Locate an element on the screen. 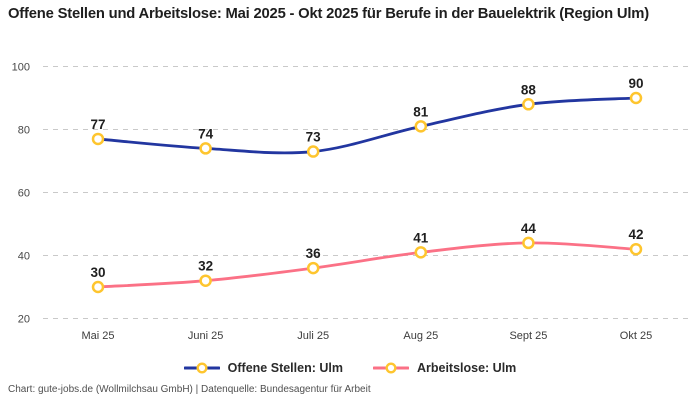 This screenshot has height=400, width=700. data-point-label: 74 is located at coordinates (206, 133).